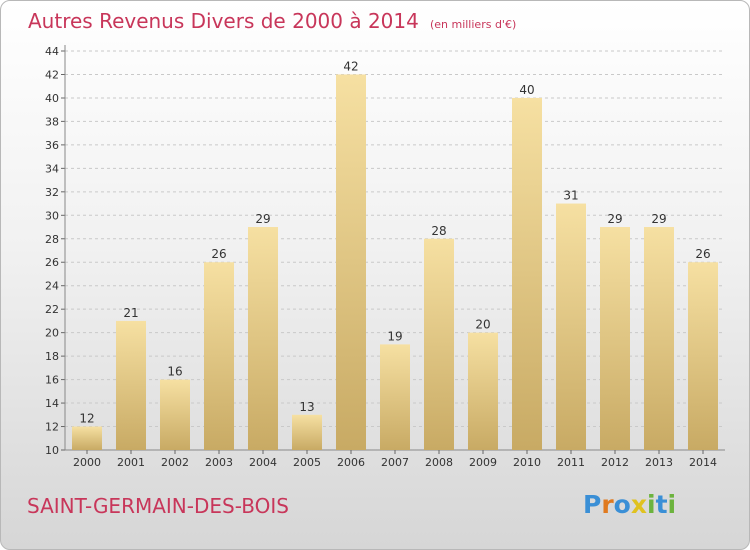 The height and width of the screenshot is (550, 750). Describe the element at coordinates (52, 356) in the screenshot. I see `y-tick-label: 18` at that location.